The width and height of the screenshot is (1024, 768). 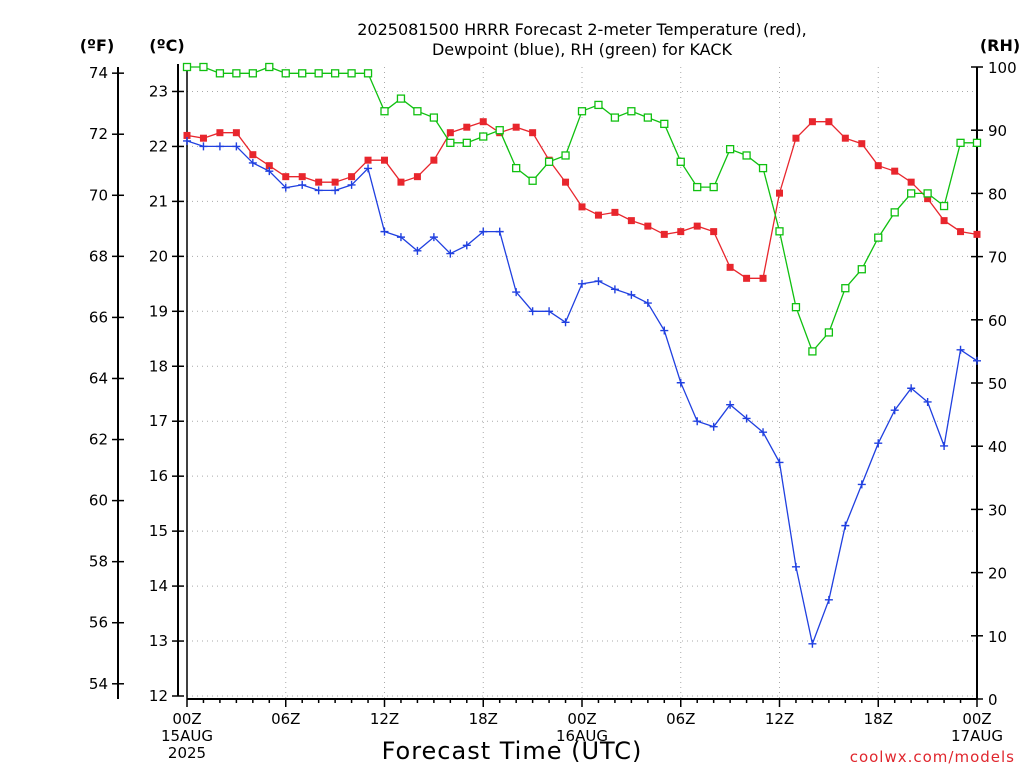 What do you see at coordinates (98, 623) in the screenshot?
I see `fahrenheit-tick-label: 56` at bounding box center [98, 623].